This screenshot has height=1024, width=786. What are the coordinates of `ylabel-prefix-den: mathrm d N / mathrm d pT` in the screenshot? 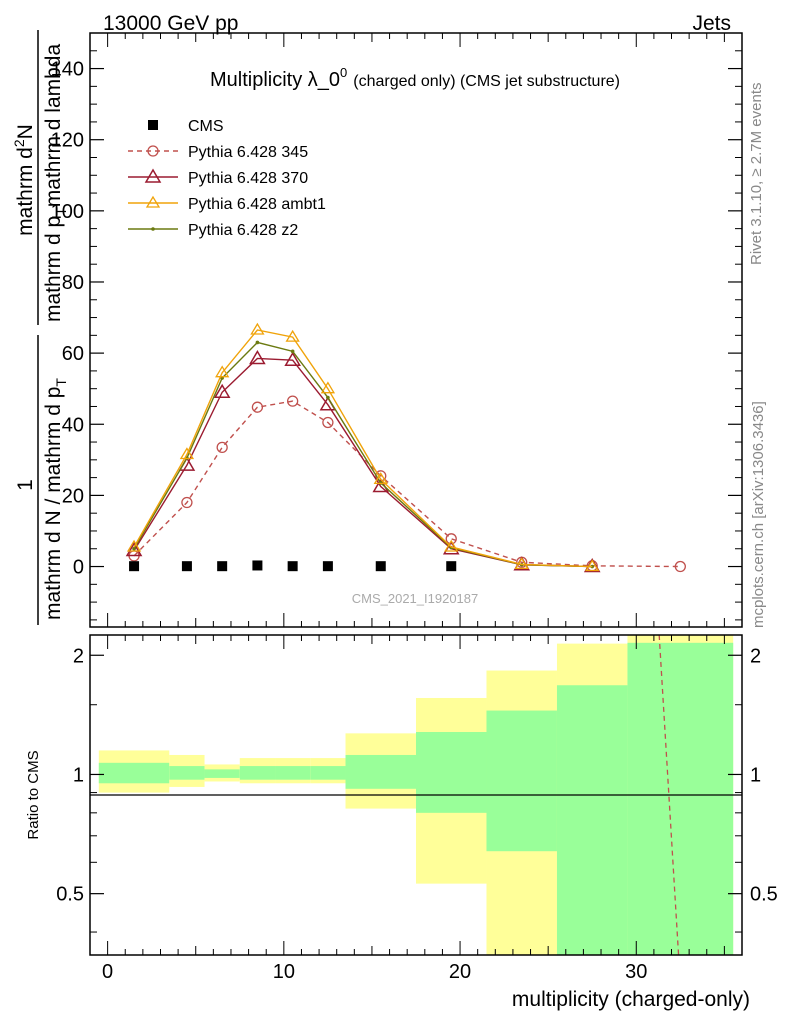 It's located at (55, 499).